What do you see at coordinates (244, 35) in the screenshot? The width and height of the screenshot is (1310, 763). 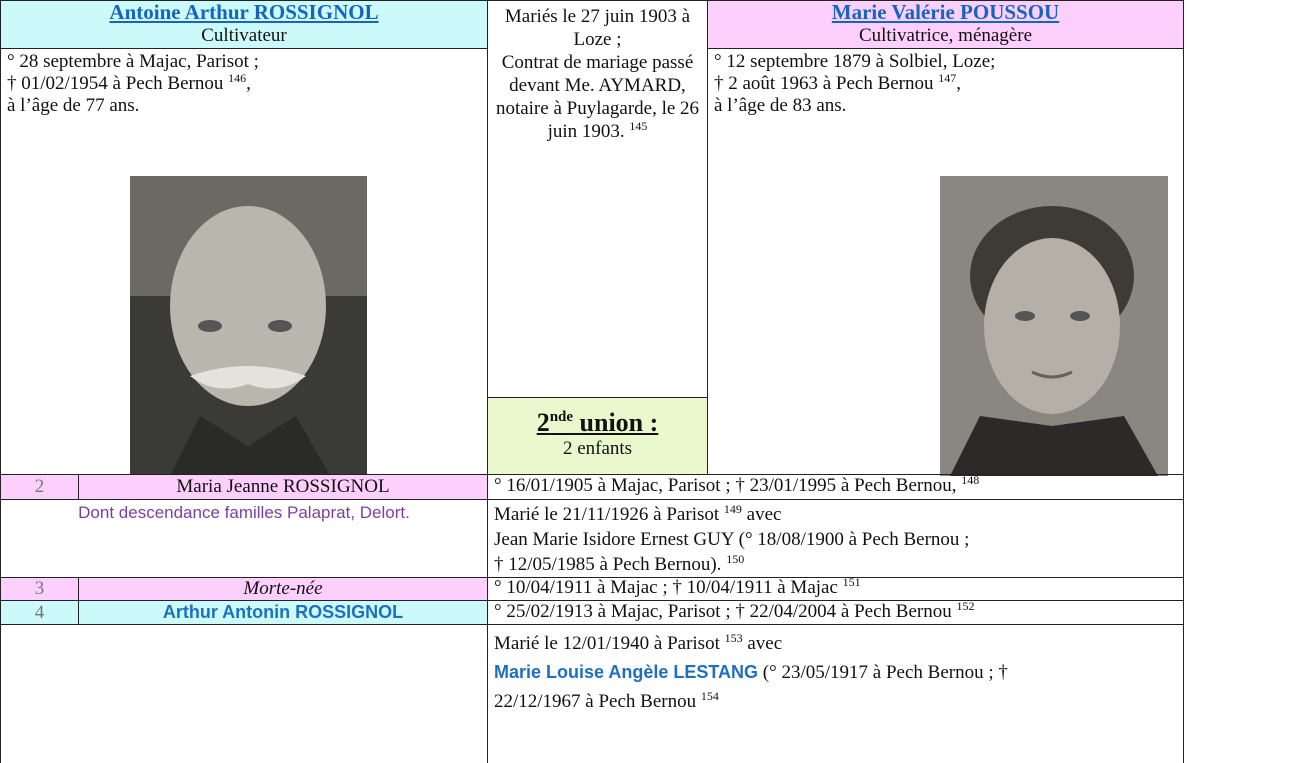 I see `husband-occupation: Cultivateur` at bounding box center [244, 35].